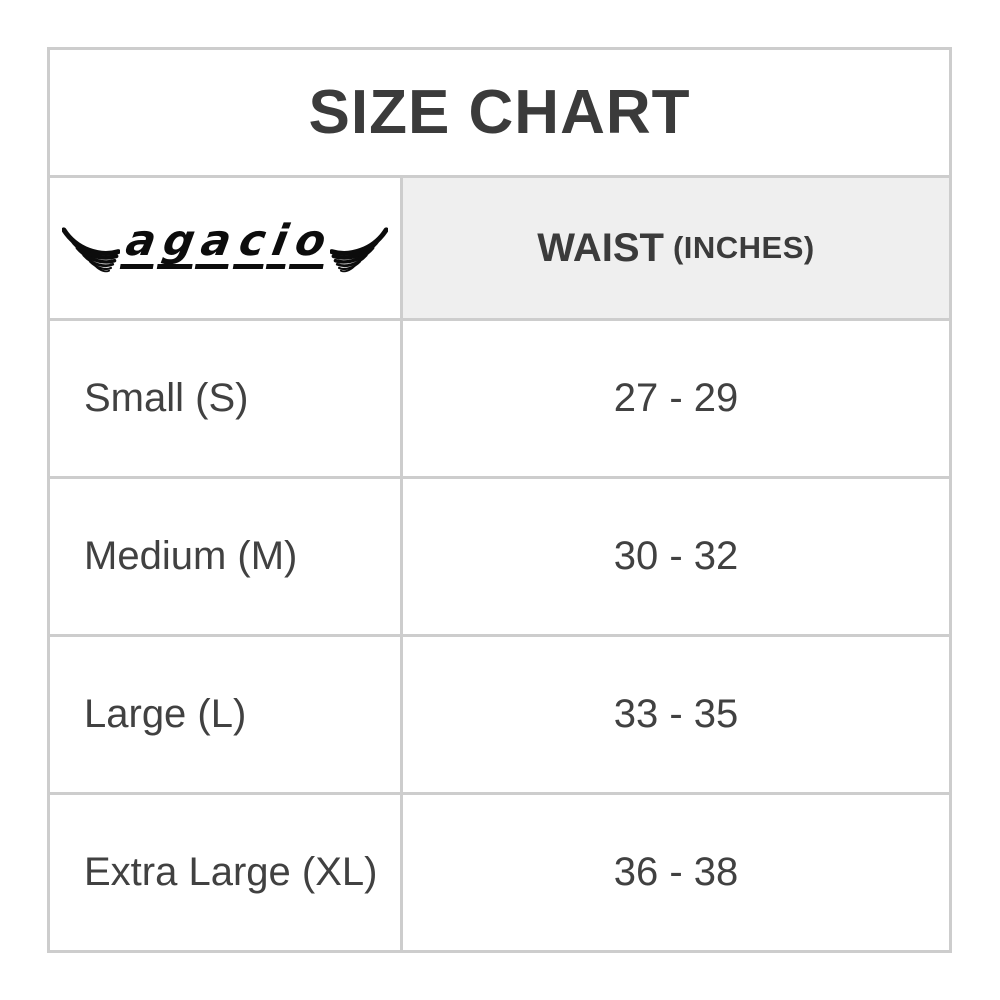 This screenshot has height=1000, width=1000. What do you see at coordinates (225, 871) in the screenshot?
I see `size-cell-extra-large: Extra Large (XL)` at bounding box center [225, 871].